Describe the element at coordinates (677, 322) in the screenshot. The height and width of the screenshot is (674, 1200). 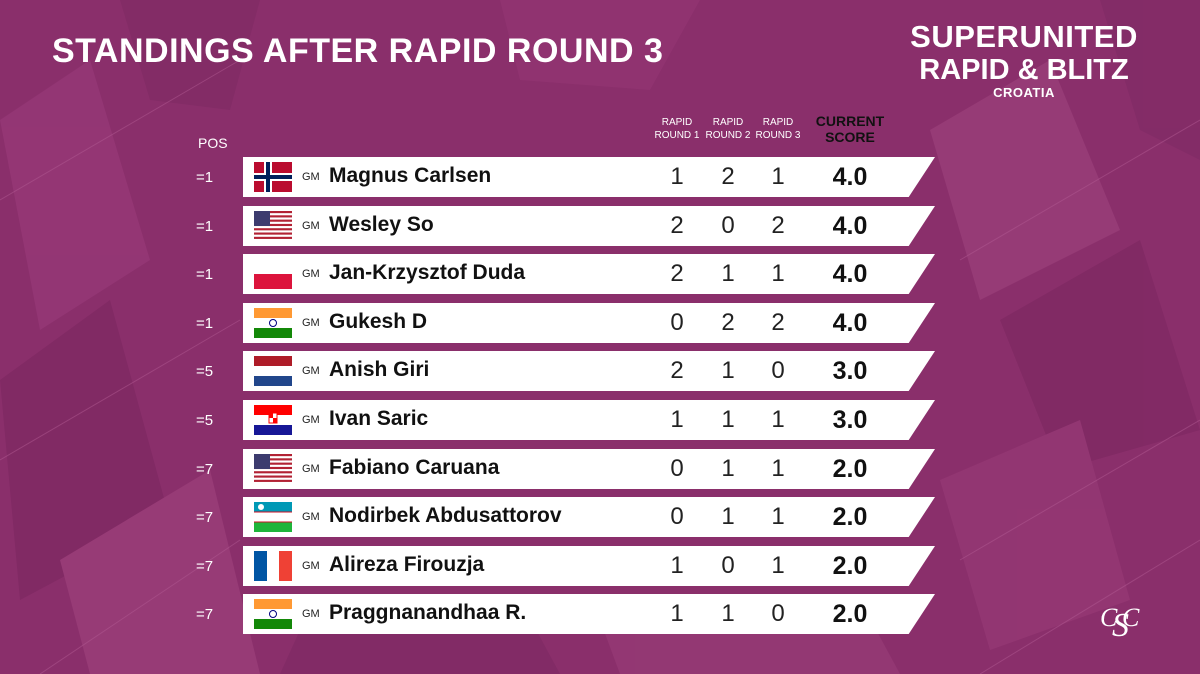
I see `round1-score: 0` at that location.